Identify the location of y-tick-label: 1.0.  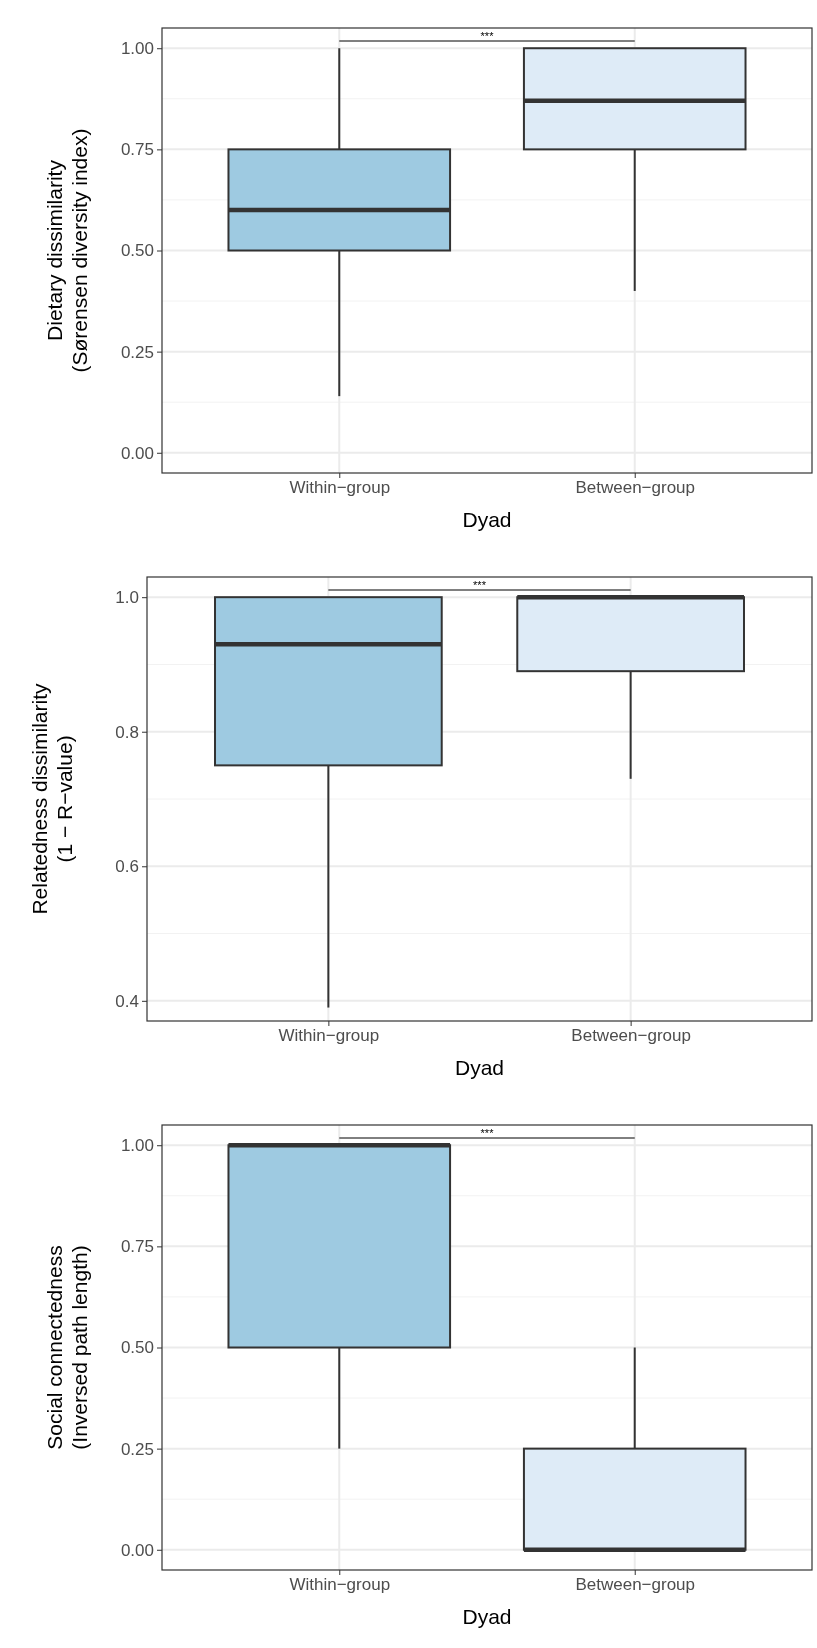
(127, 598).